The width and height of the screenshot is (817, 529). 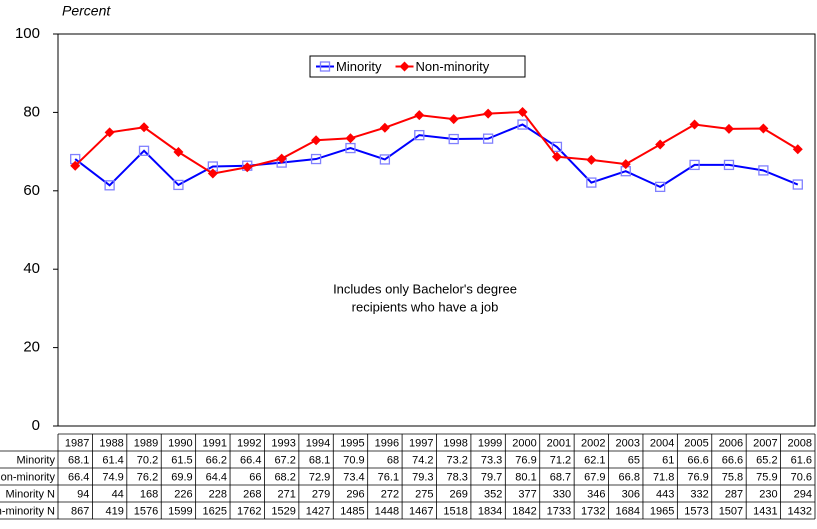 What do you see at coordinates (387, 443) in the screenshot?
I see `table-cell: 1996` at bounding box center [387, 443].